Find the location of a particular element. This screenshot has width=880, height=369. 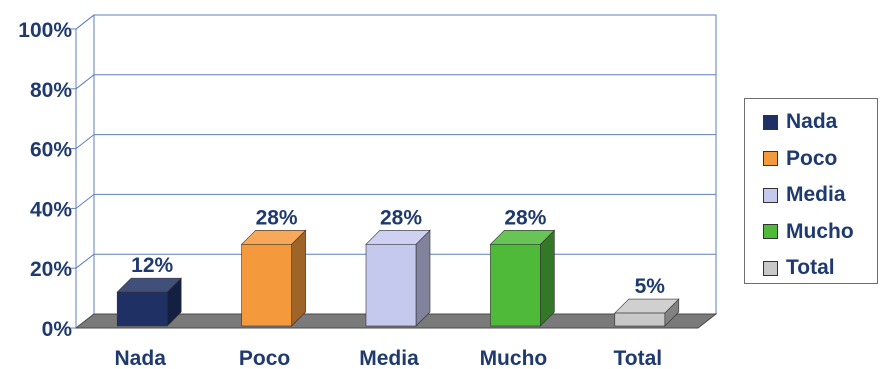

y-tick-label: 40% is located at coordinates (51, 209).